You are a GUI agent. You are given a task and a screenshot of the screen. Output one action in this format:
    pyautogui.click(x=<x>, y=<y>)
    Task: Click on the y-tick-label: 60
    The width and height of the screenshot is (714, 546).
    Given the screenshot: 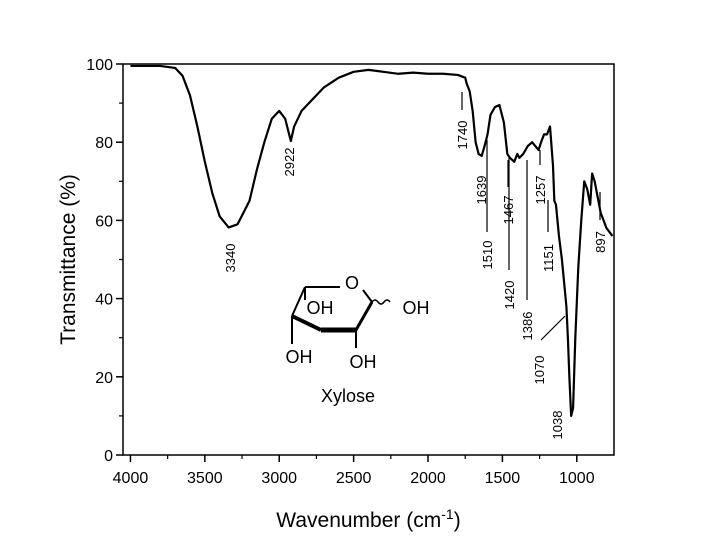 What is the action you would take?
    pyautogui.click(x=104, y=221)
    